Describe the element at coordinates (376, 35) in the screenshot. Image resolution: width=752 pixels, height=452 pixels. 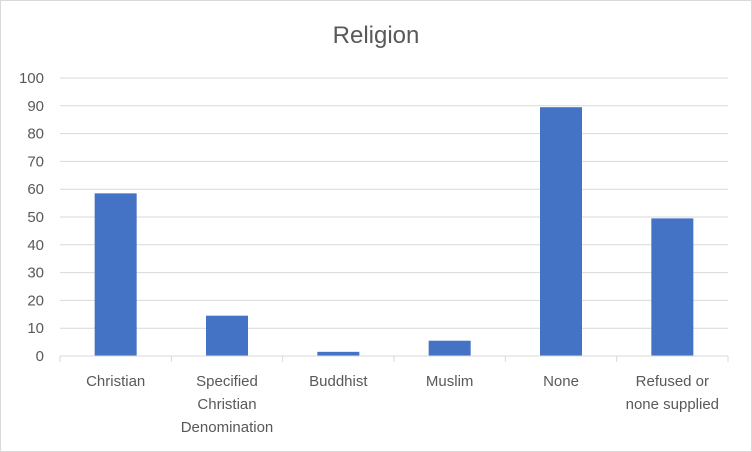
I see `chart-title: Religion` at that location.